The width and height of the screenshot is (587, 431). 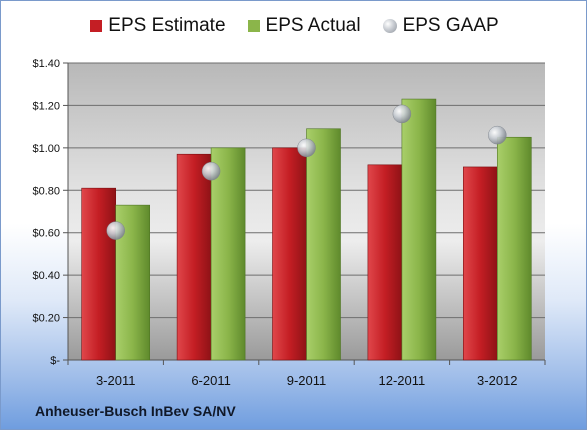 What do you see at coordinates (46, 191) in the screenshot?
I see `y-tick-label: $0.80` at bounding box center [46, 191].